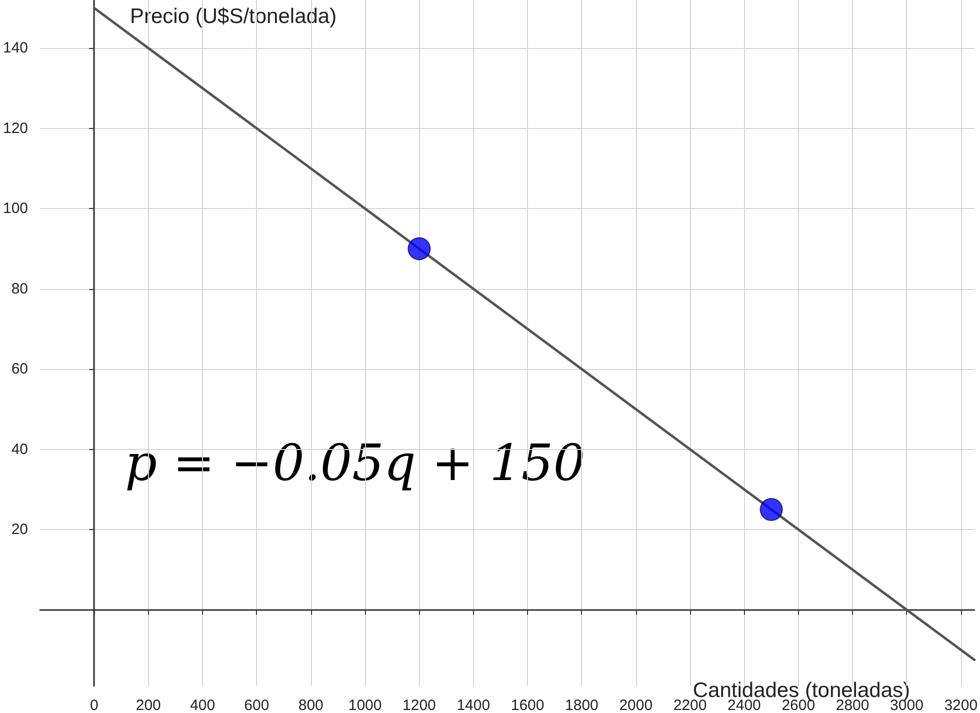 This screenshot has width=980, height=713. Describe the element at coordinates (690, 705) in the screenshot. I see `x-tick-label: 2200` at that location.